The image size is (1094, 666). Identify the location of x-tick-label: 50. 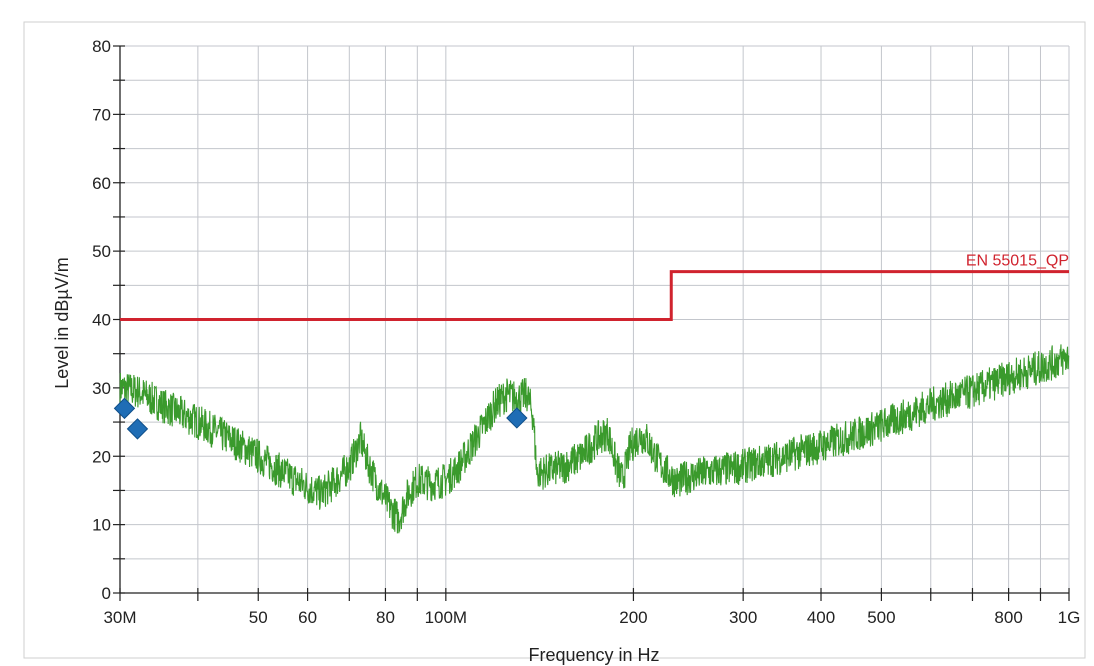
(258, 617).